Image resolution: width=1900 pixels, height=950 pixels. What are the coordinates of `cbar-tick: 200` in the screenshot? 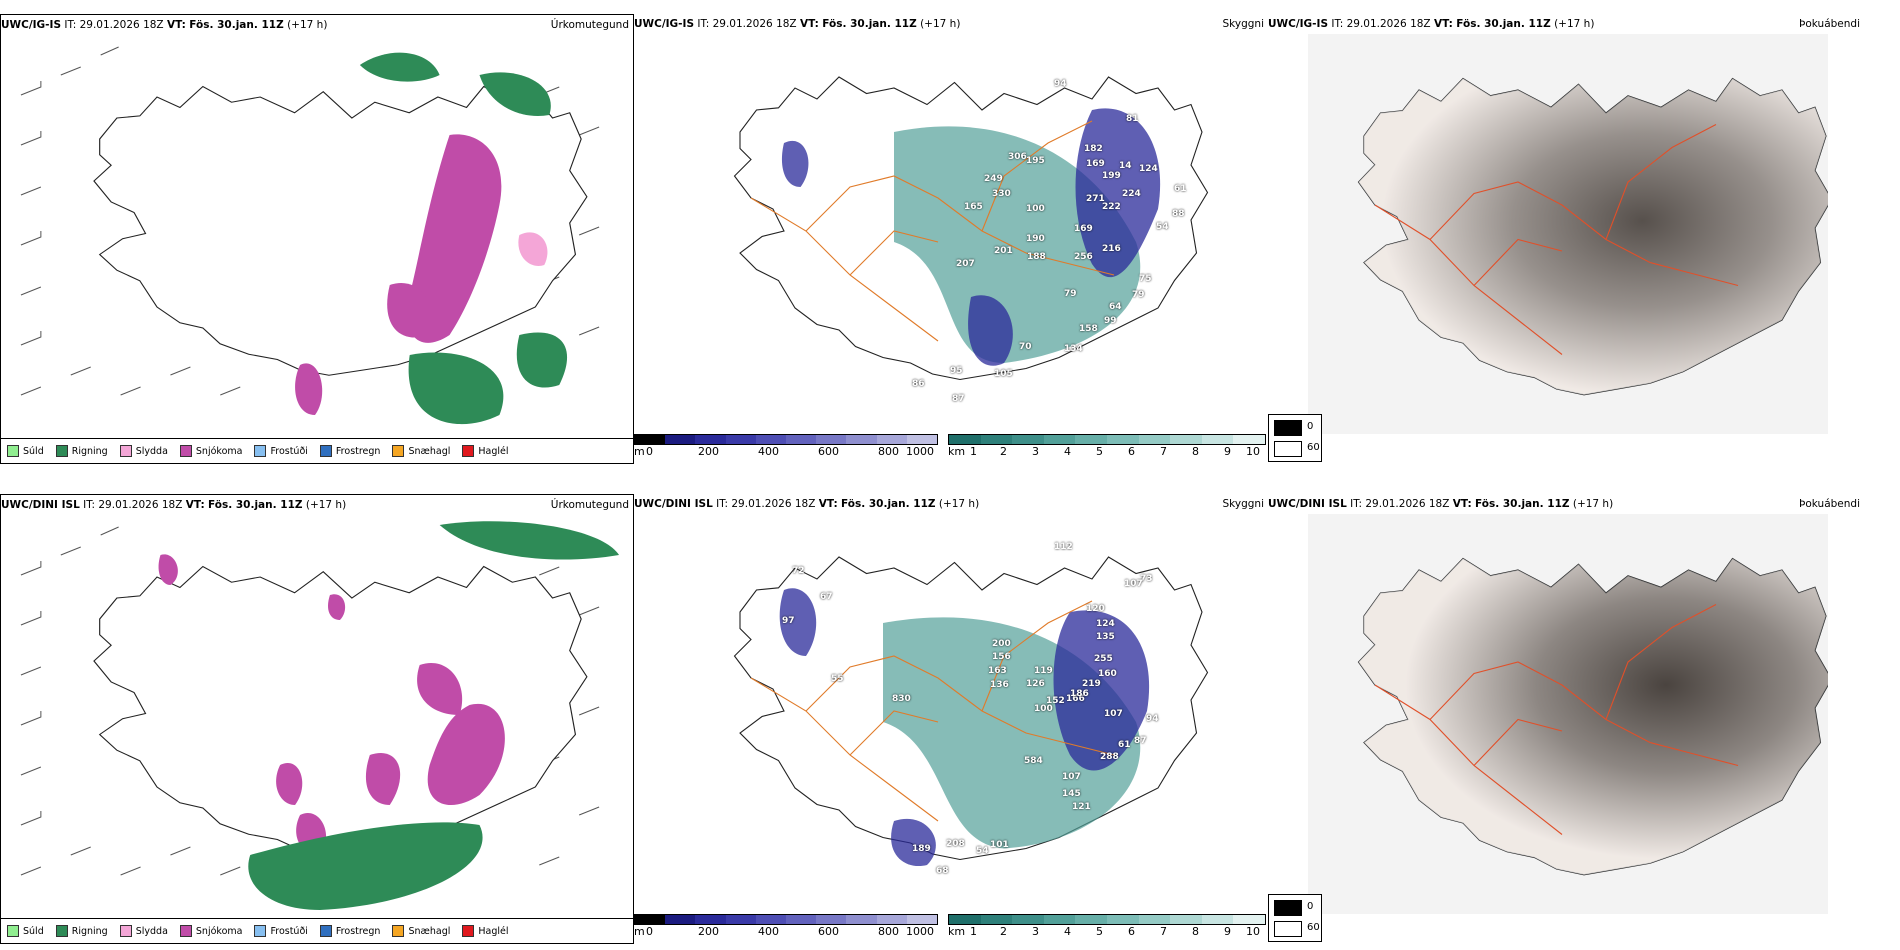 It's located at (708, 931).